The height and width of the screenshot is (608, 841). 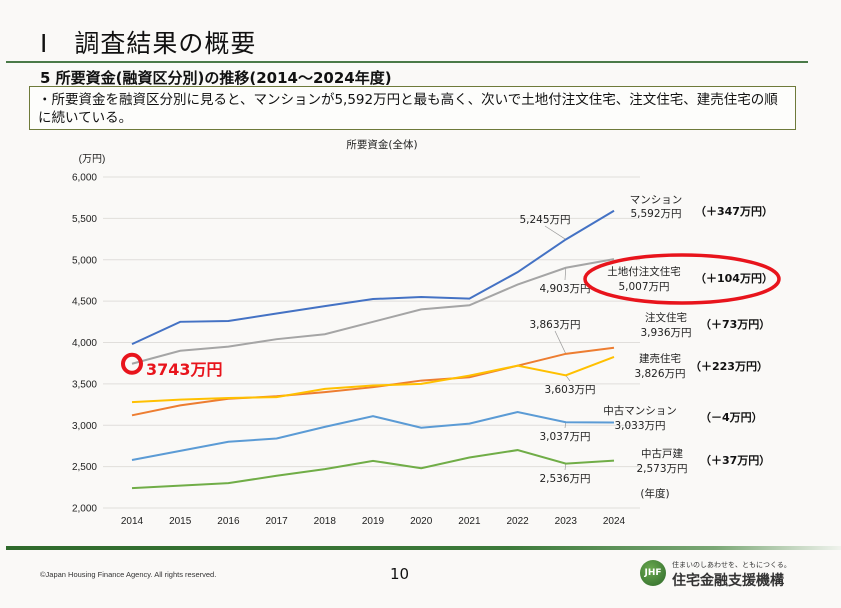 What do you see at coordinates (554, 325) in the screenshot?
I see `prev-year-label: 3,863万円` at bounding box center [554, 325].